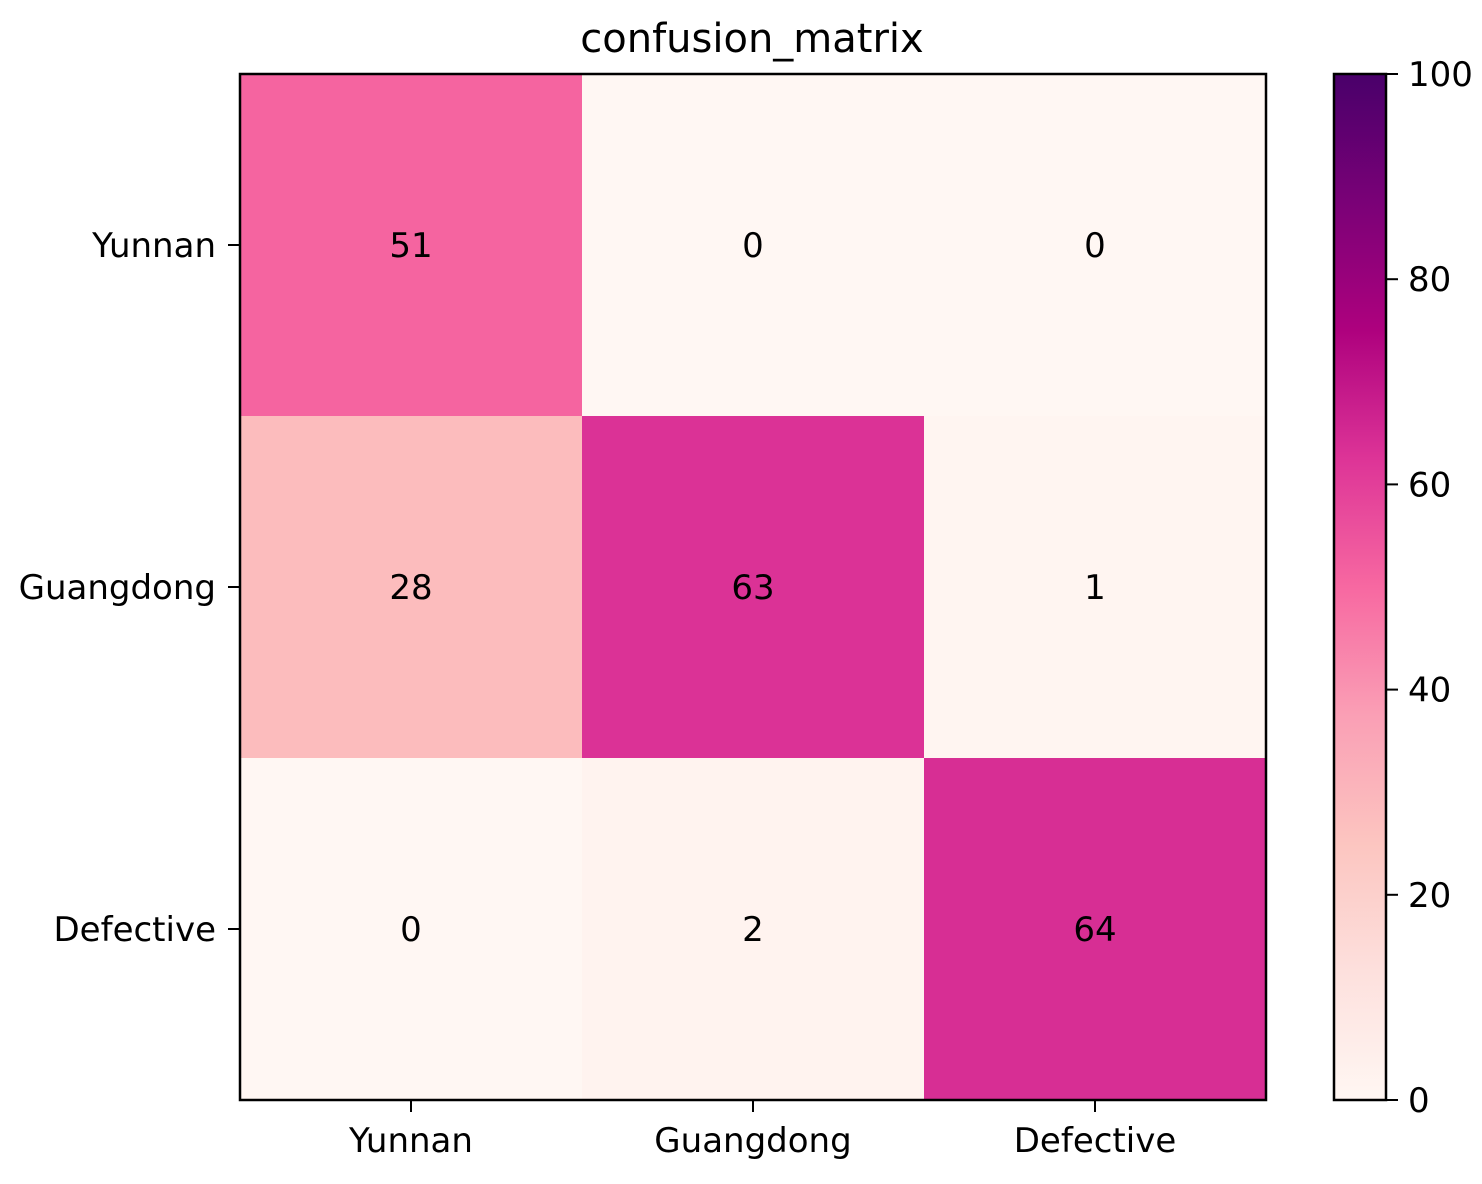 The image size is (1482, 1184). I want to click on colorbar-tick-label: 40, so click(1429, 691).